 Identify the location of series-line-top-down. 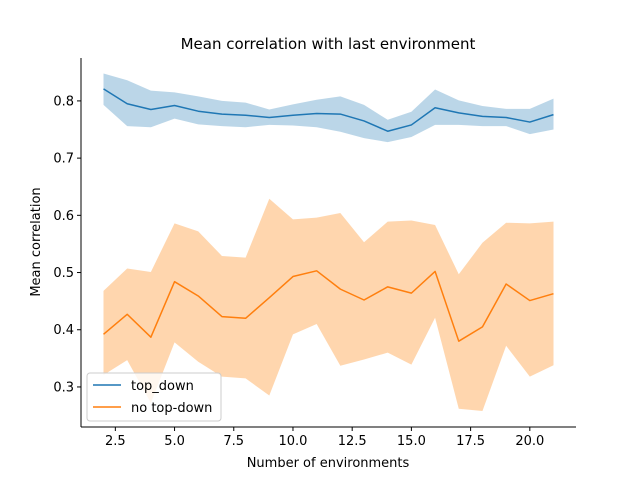
(328, 110).